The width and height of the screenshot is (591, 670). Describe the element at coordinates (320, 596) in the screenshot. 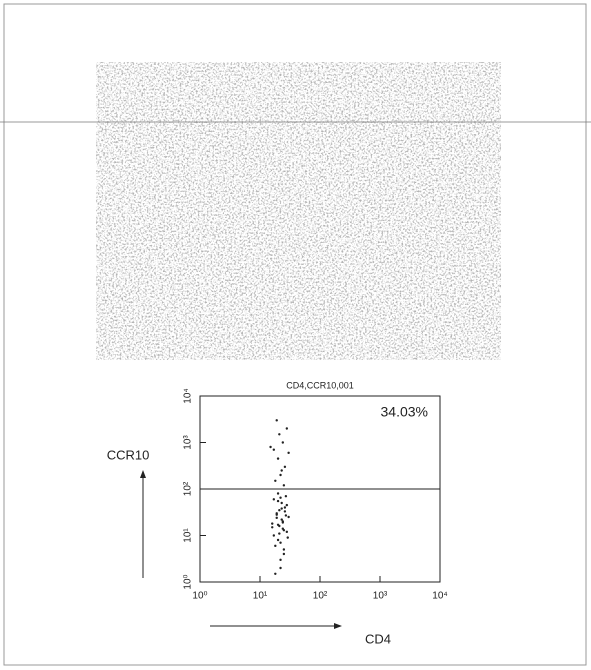

I see `x-tick-label: 10²` at that location.